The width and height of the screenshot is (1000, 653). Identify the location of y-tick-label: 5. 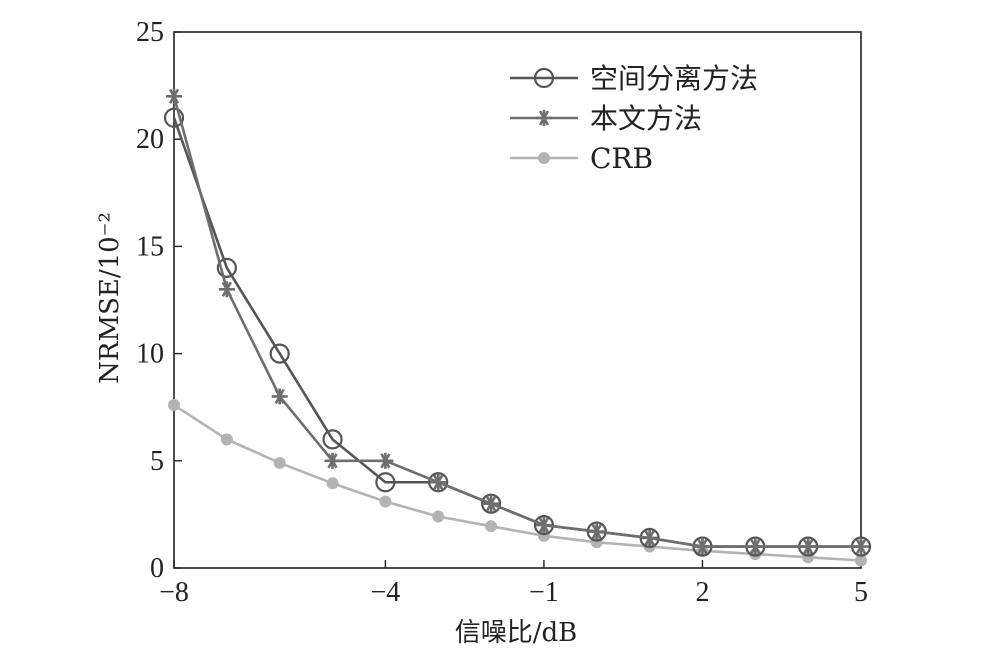
(157, 461).